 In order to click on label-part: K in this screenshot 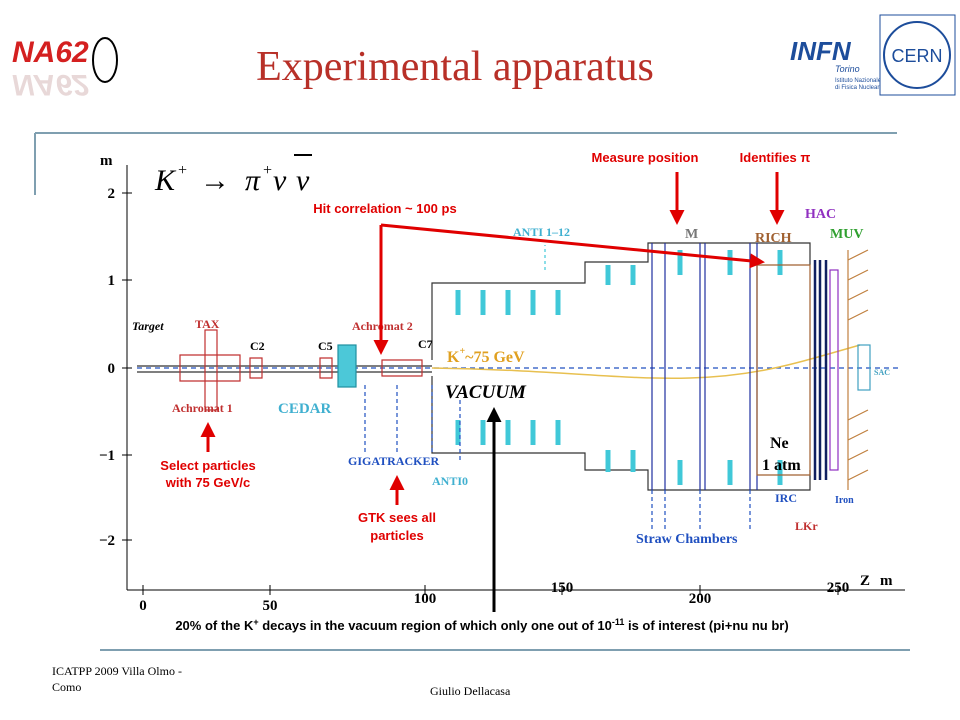, I will do `click(453, 357)`.